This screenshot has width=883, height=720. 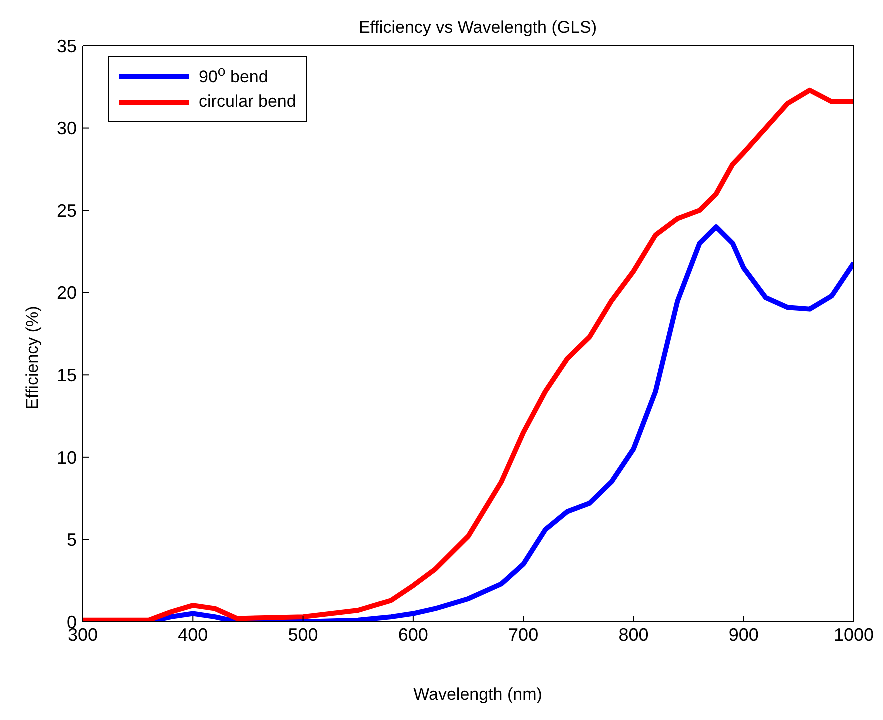 What do you see at coordinates (193, 634) in the screenshot?
I see `x-tick-label: 400` at bounding box center [193, 634].